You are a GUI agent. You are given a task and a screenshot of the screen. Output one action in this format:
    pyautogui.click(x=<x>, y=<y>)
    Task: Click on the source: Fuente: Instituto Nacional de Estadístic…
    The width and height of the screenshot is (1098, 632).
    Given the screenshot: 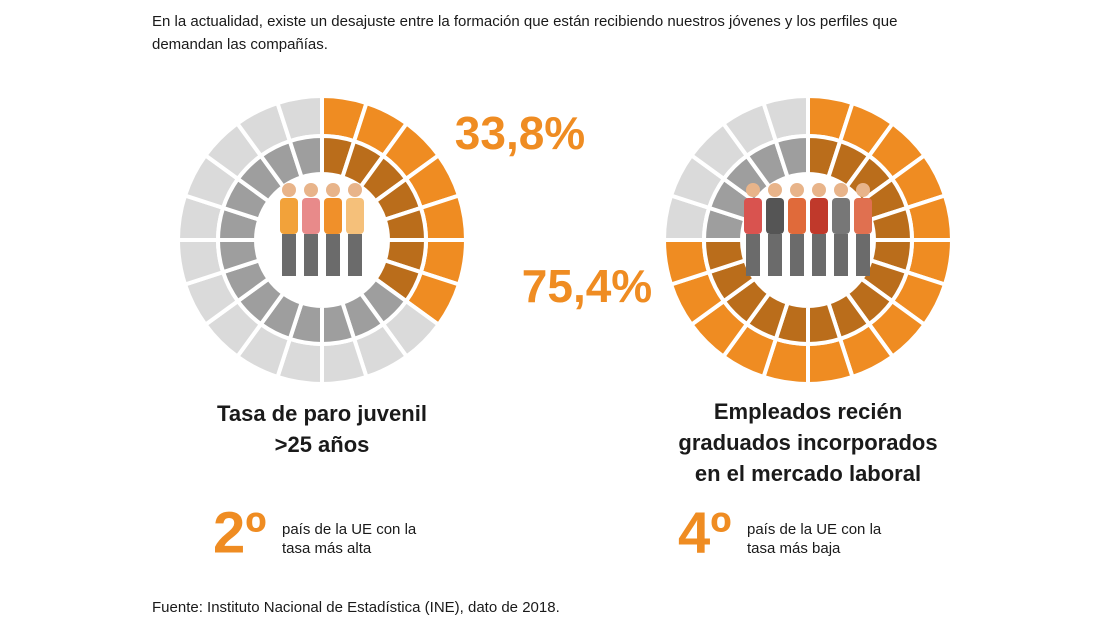 What is the action you would take?
    pyautogui.click(x=356, y=607)
    